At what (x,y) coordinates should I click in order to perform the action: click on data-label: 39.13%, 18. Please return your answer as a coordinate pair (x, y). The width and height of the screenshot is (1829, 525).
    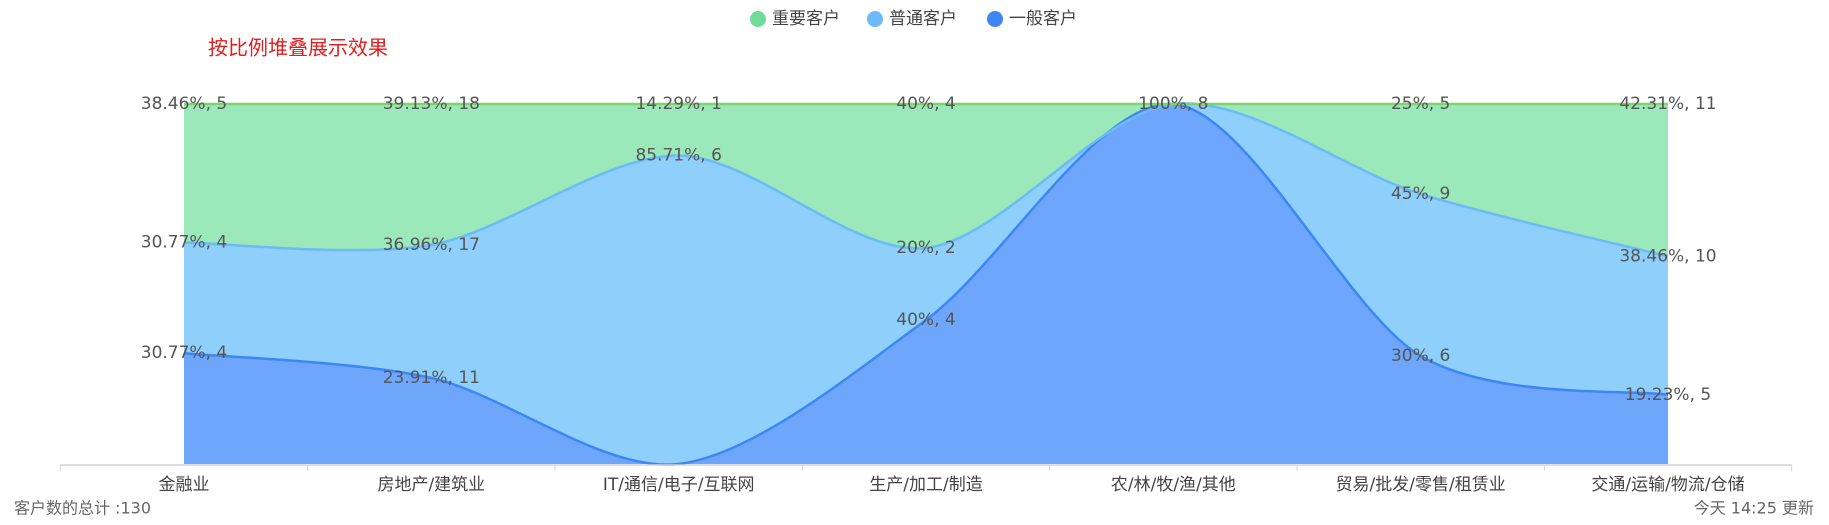
    Looking at the image, I should click on (431, 104).